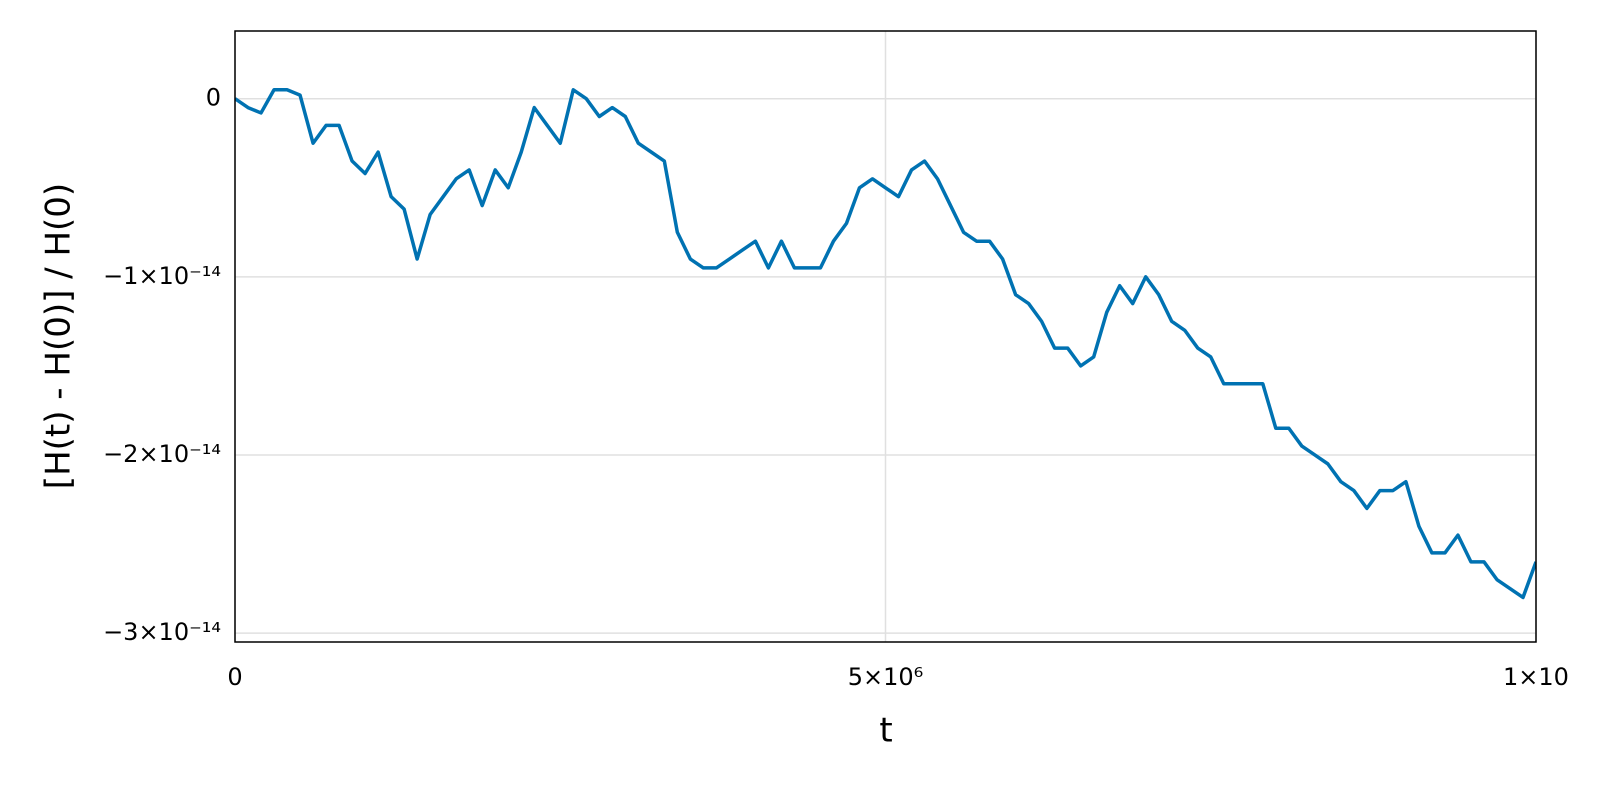 This screenshot has width=1600, height=800. Describe the element at coordinates (885, 731) in the screenshot. I see `x-axis-label: t` at that location.